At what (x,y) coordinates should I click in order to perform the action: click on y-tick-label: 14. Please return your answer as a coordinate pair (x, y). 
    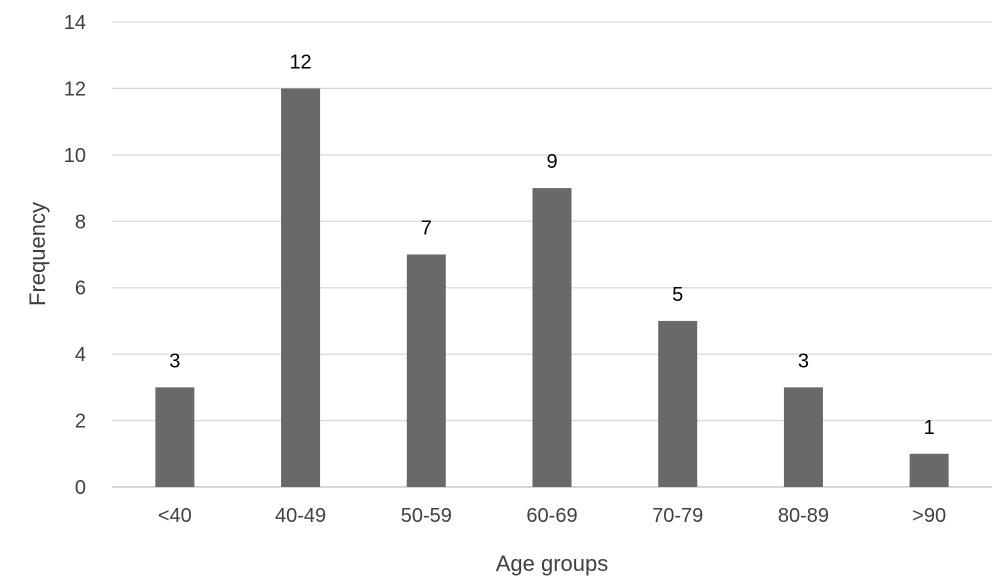
    Looking at the image, I should click on (75, 23).